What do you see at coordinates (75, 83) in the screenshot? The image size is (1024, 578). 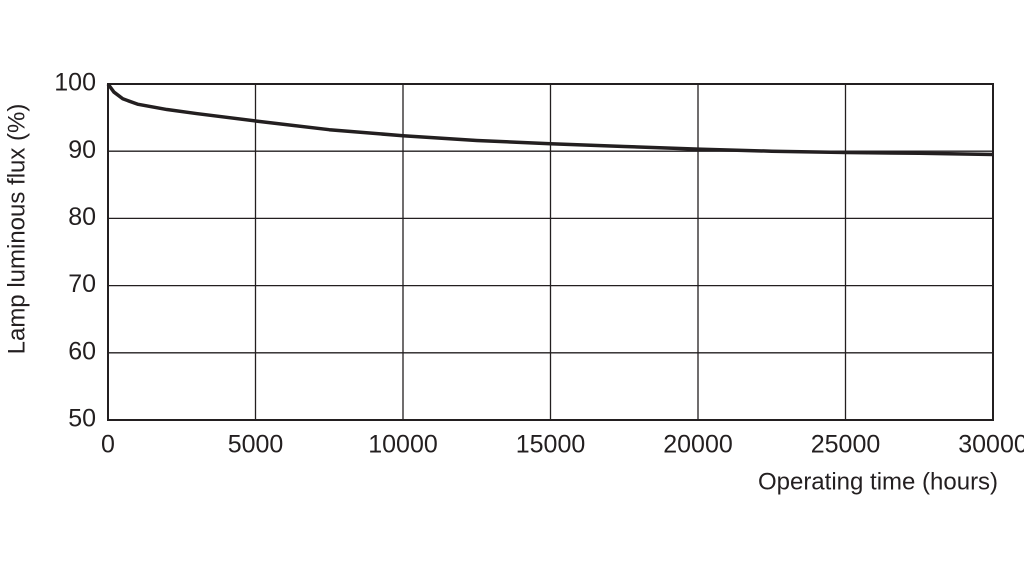 I see `y-tick-label: 100` at bounding box center [75, 83].